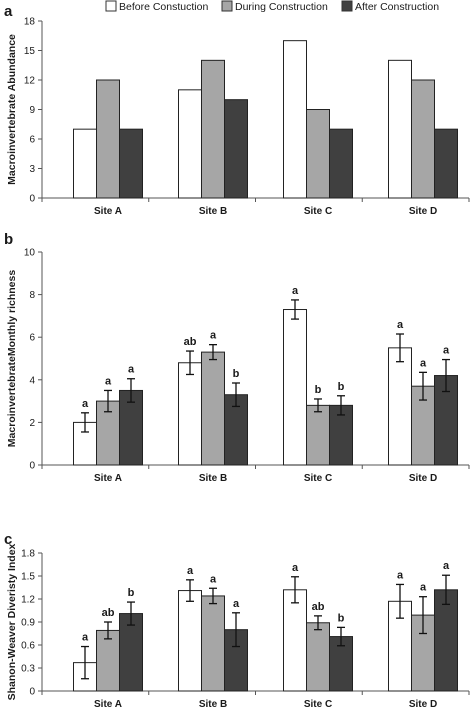 The image size is (473, 718). Describe the element at coordinates (32, 423) in the screenshot. I see `y-tick-label: 2` at that location.